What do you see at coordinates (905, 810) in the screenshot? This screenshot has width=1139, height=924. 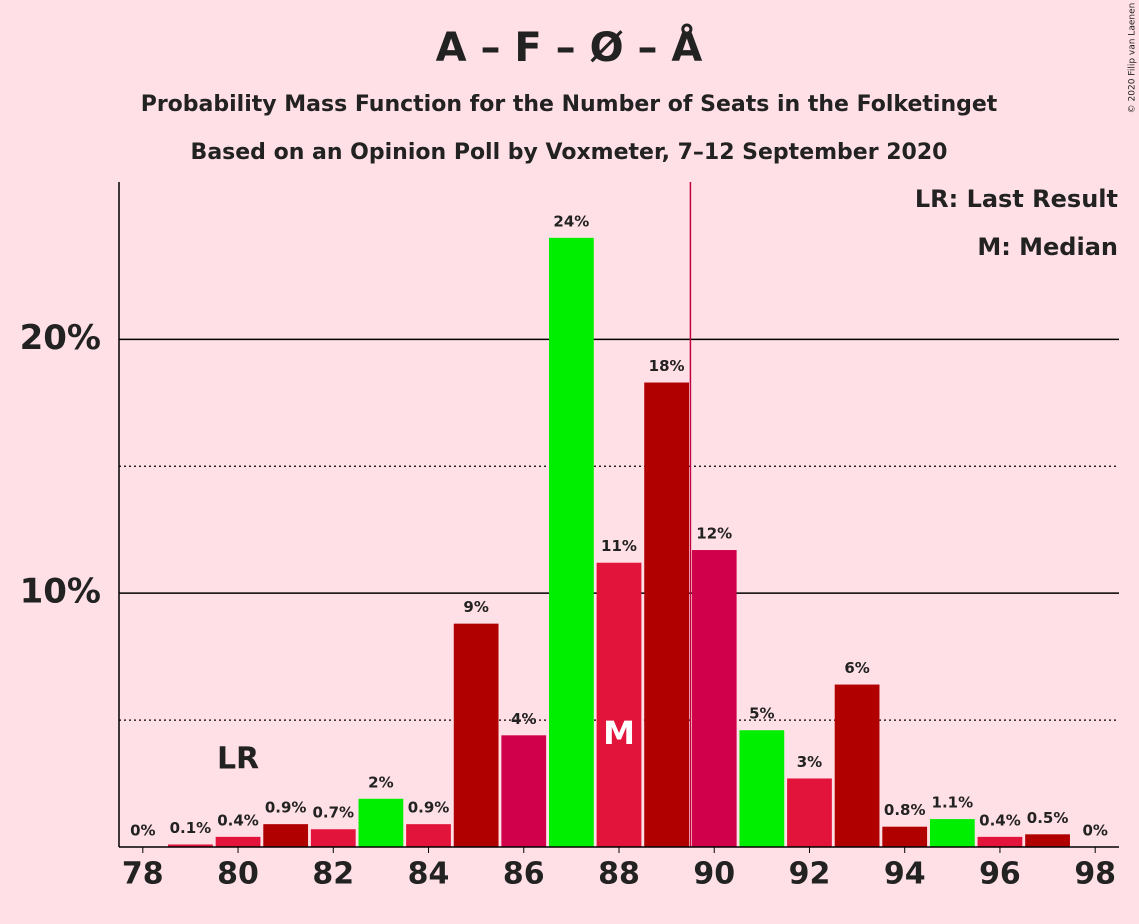 I see `value-label: 0.8%` at bounding box center [905, 810].